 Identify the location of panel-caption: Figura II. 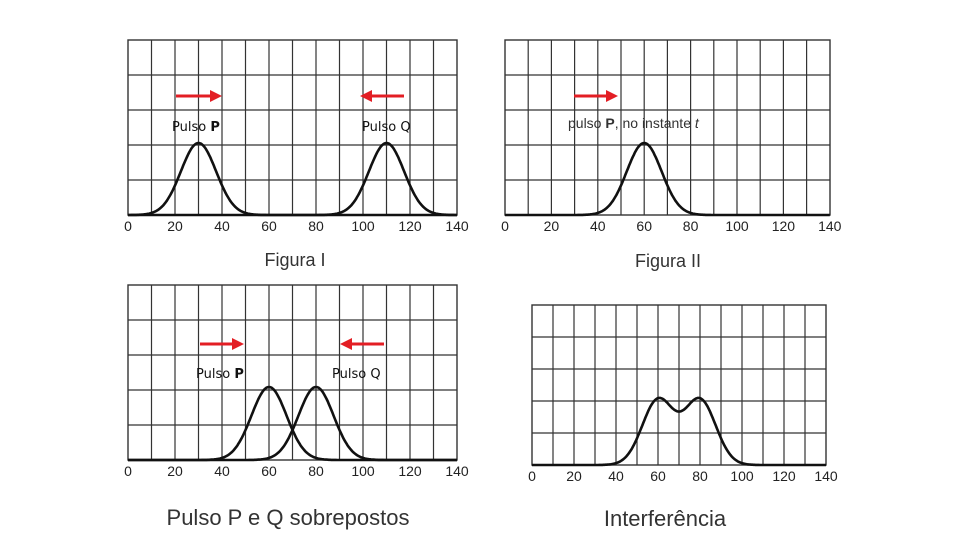
(668, 261).